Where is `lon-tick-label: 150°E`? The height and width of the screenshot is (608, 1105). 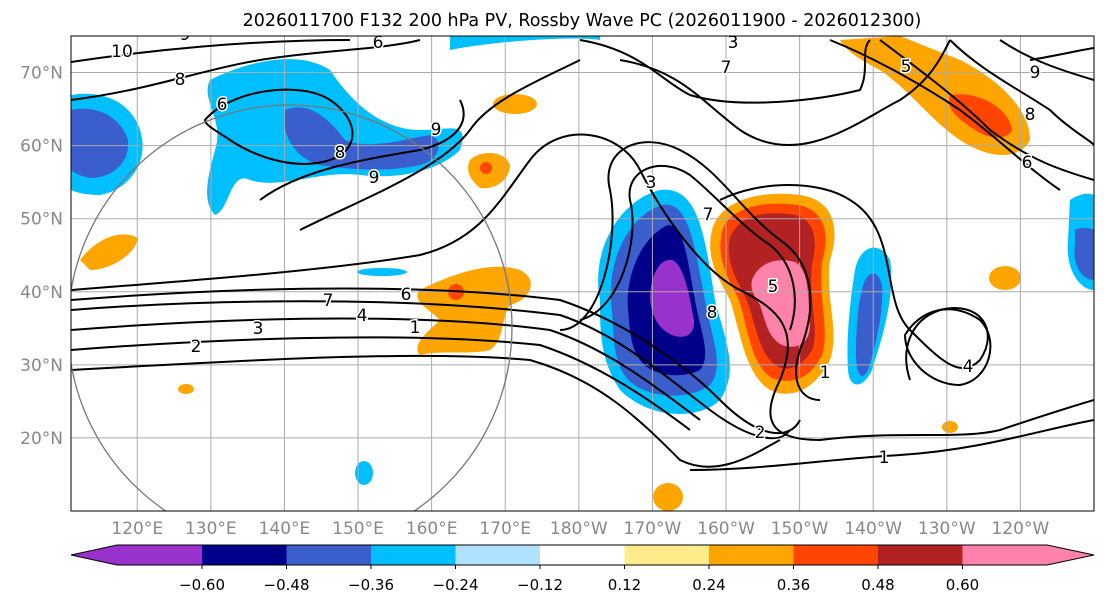
lon-tick-label: 150°E is located at coordinates (358, 529).